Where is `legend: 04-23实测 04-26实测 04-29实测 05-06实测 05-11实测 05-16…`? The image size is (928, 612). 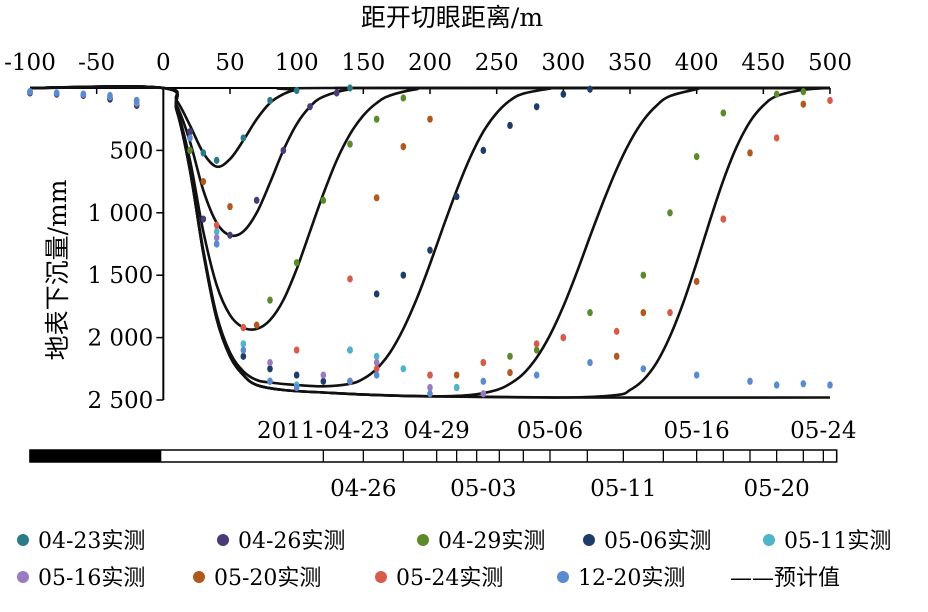
legend: 04-23实测 04-26实测 04-29实测 05-06实测 05-11实测 05-16… is located at coordinates (454, 560).